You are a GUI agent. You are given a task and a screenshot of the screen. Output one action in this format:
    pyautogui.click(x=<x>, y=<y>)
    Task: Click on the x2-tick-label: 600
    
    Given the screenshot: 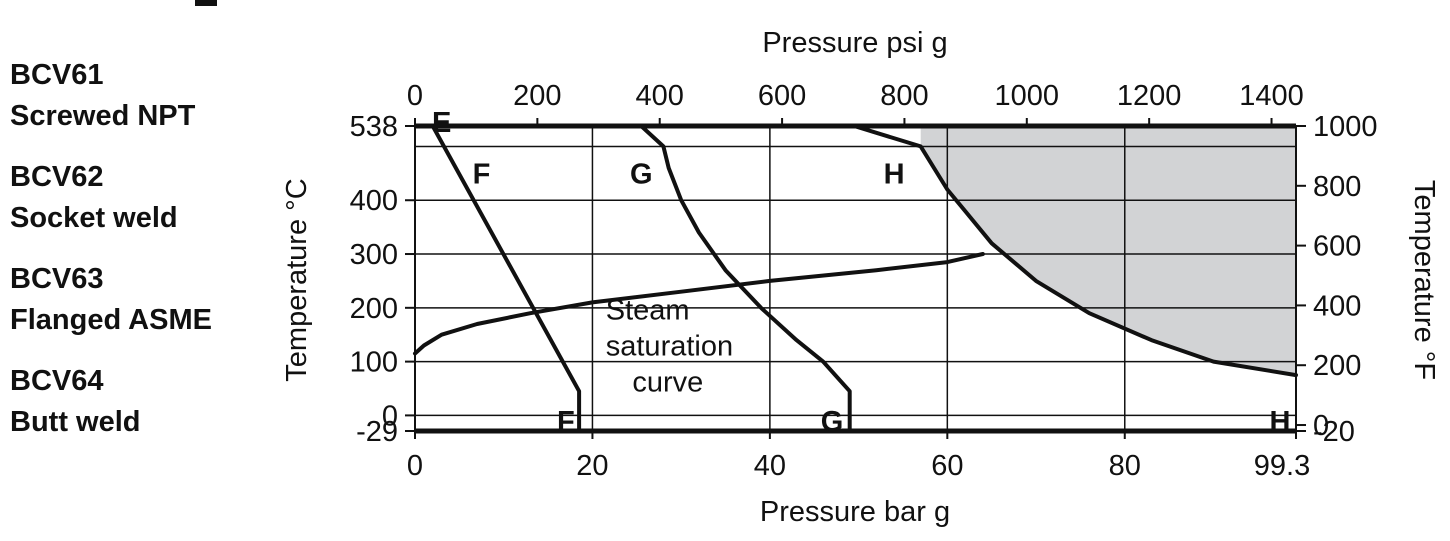 What is the action you would take?
    pyautogui.click(x=782, y=96)
    